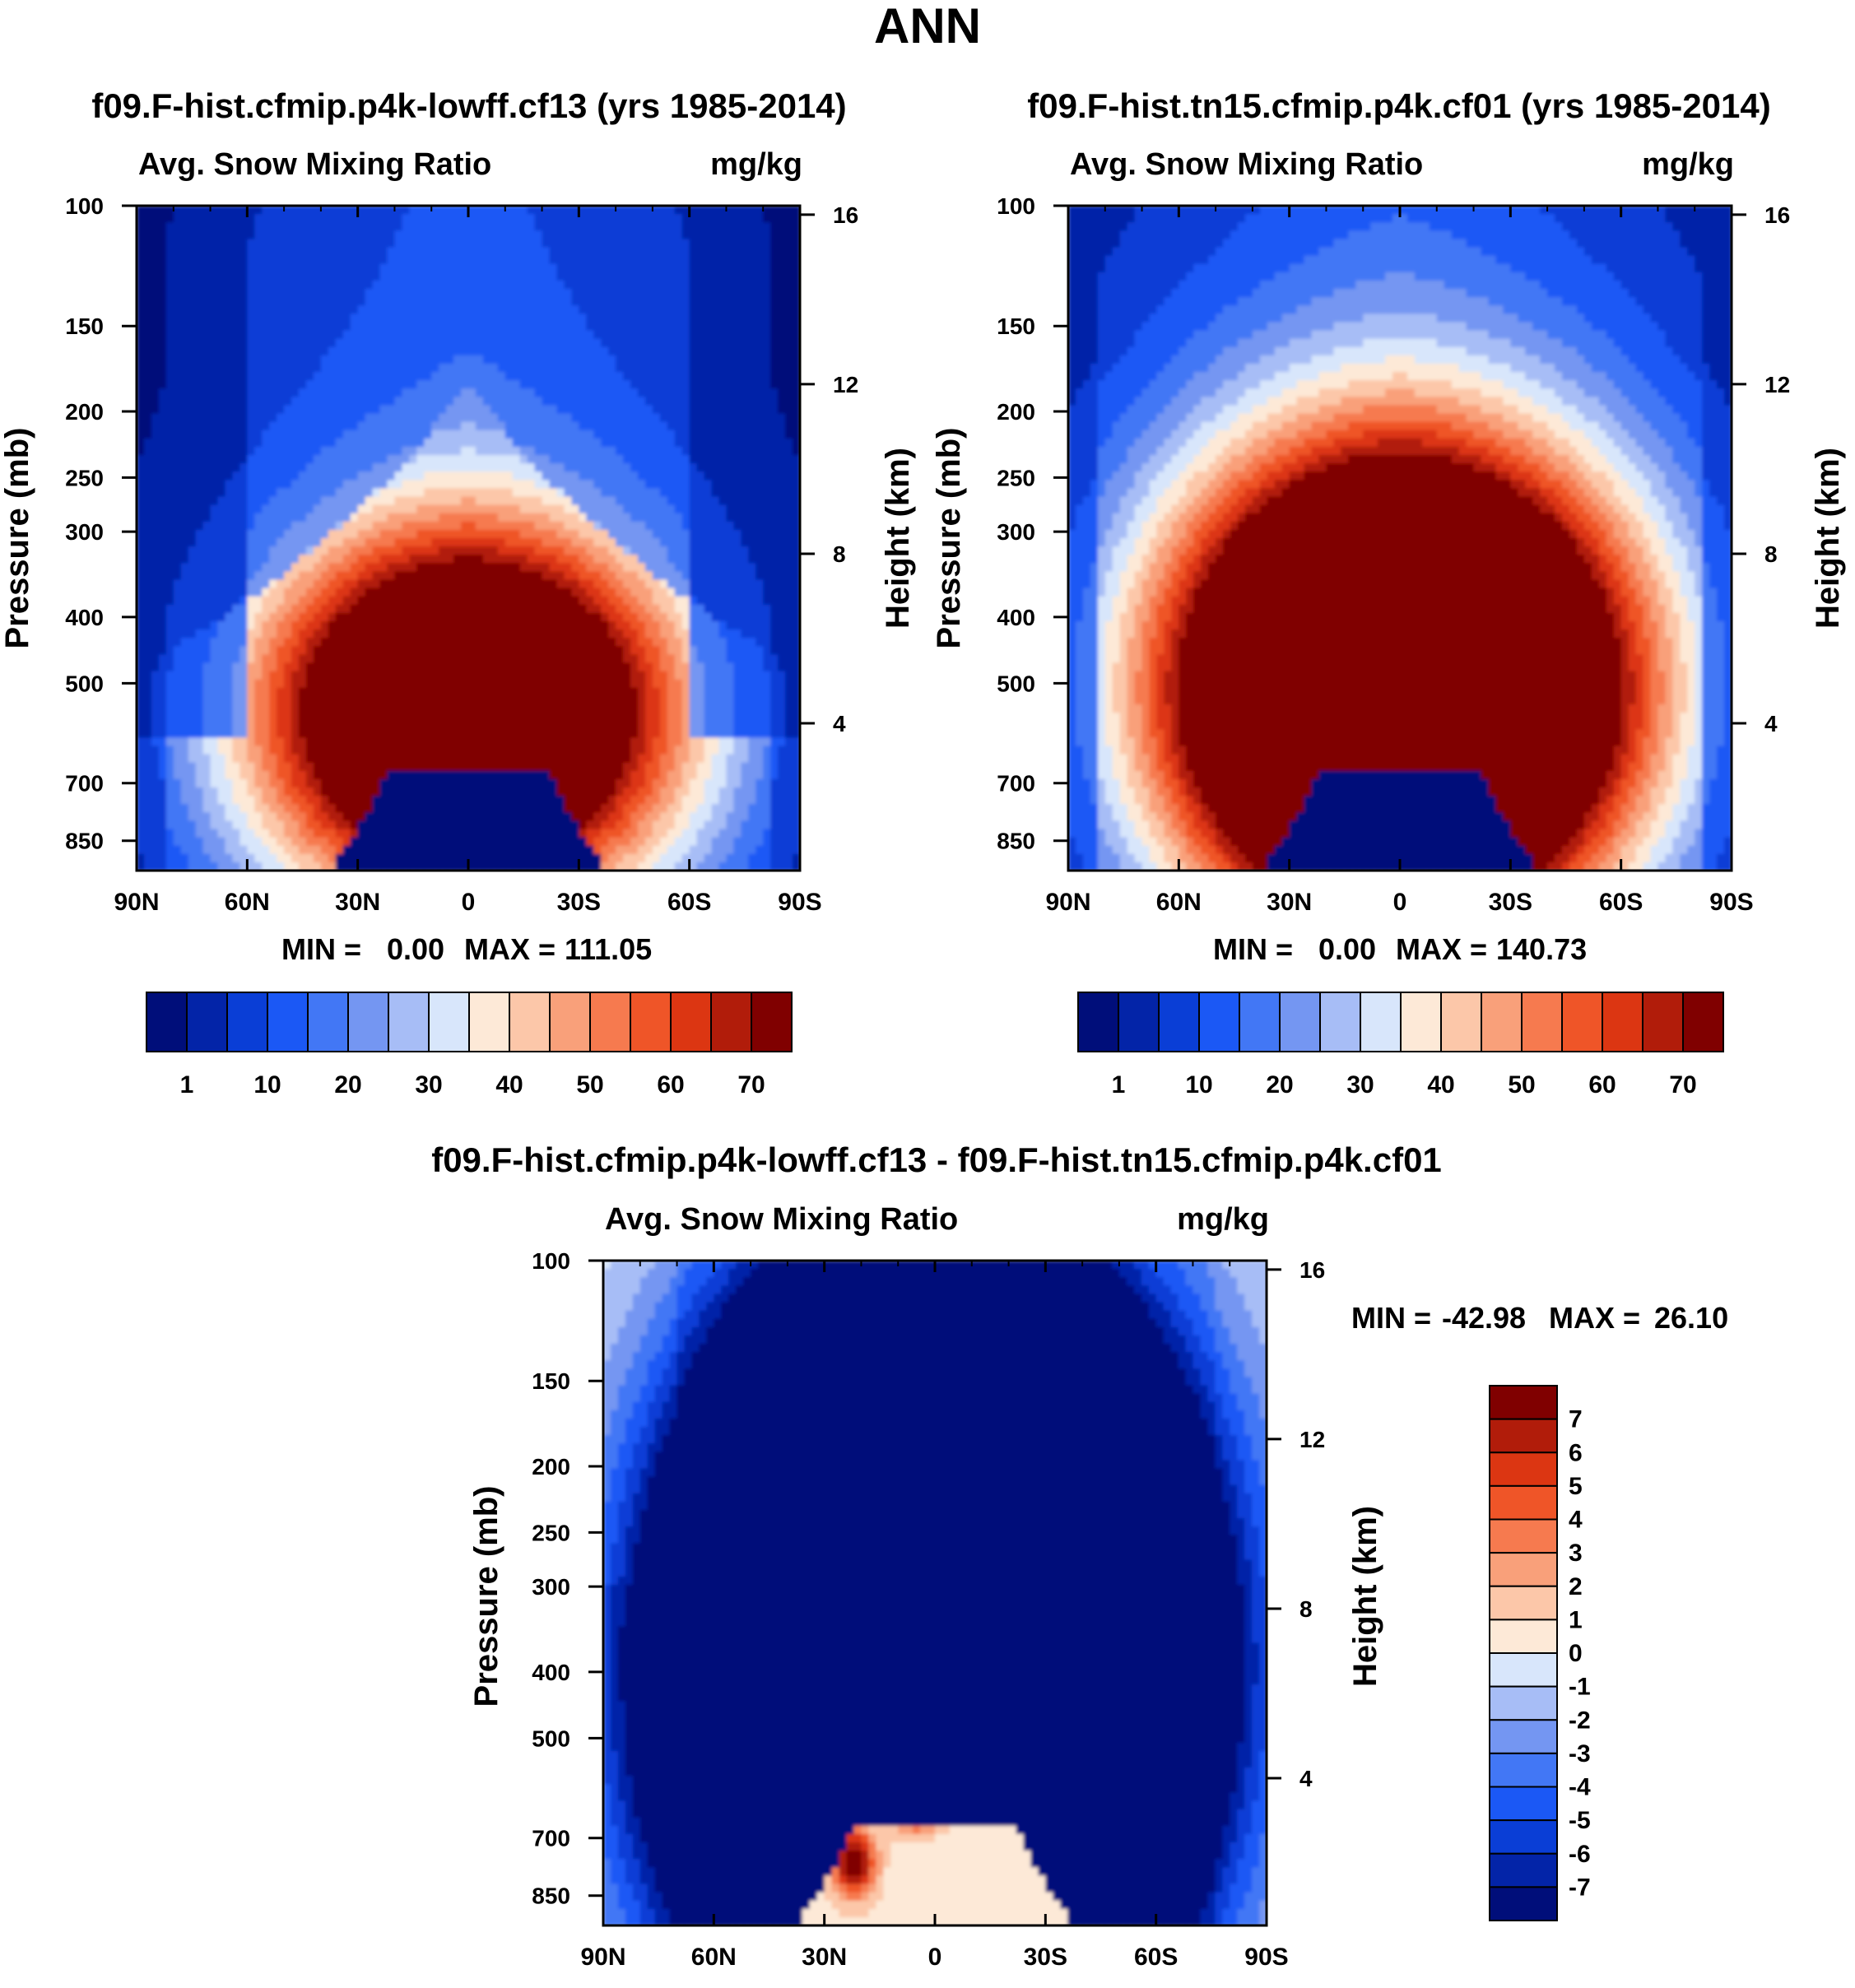  Describe the element at coordinates (1016, 326) in the screenshot. I see `panel-2-y-tick-label: 150` at that location.